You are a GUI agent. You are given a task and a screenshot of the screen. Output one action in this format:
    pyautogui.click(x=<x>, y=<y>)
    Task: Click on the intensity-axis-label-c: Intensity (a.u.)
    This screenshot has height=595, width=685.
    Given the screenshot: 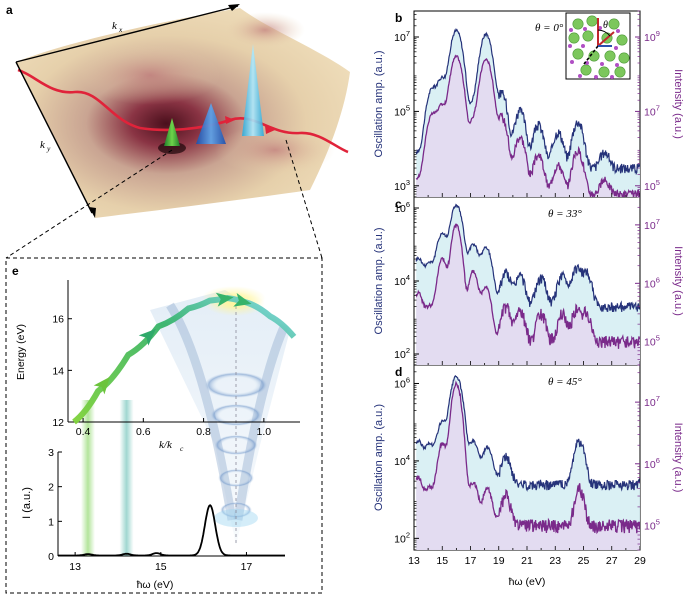 What is the action you would take?
    pyautogui.click(x=678, y=281)
    